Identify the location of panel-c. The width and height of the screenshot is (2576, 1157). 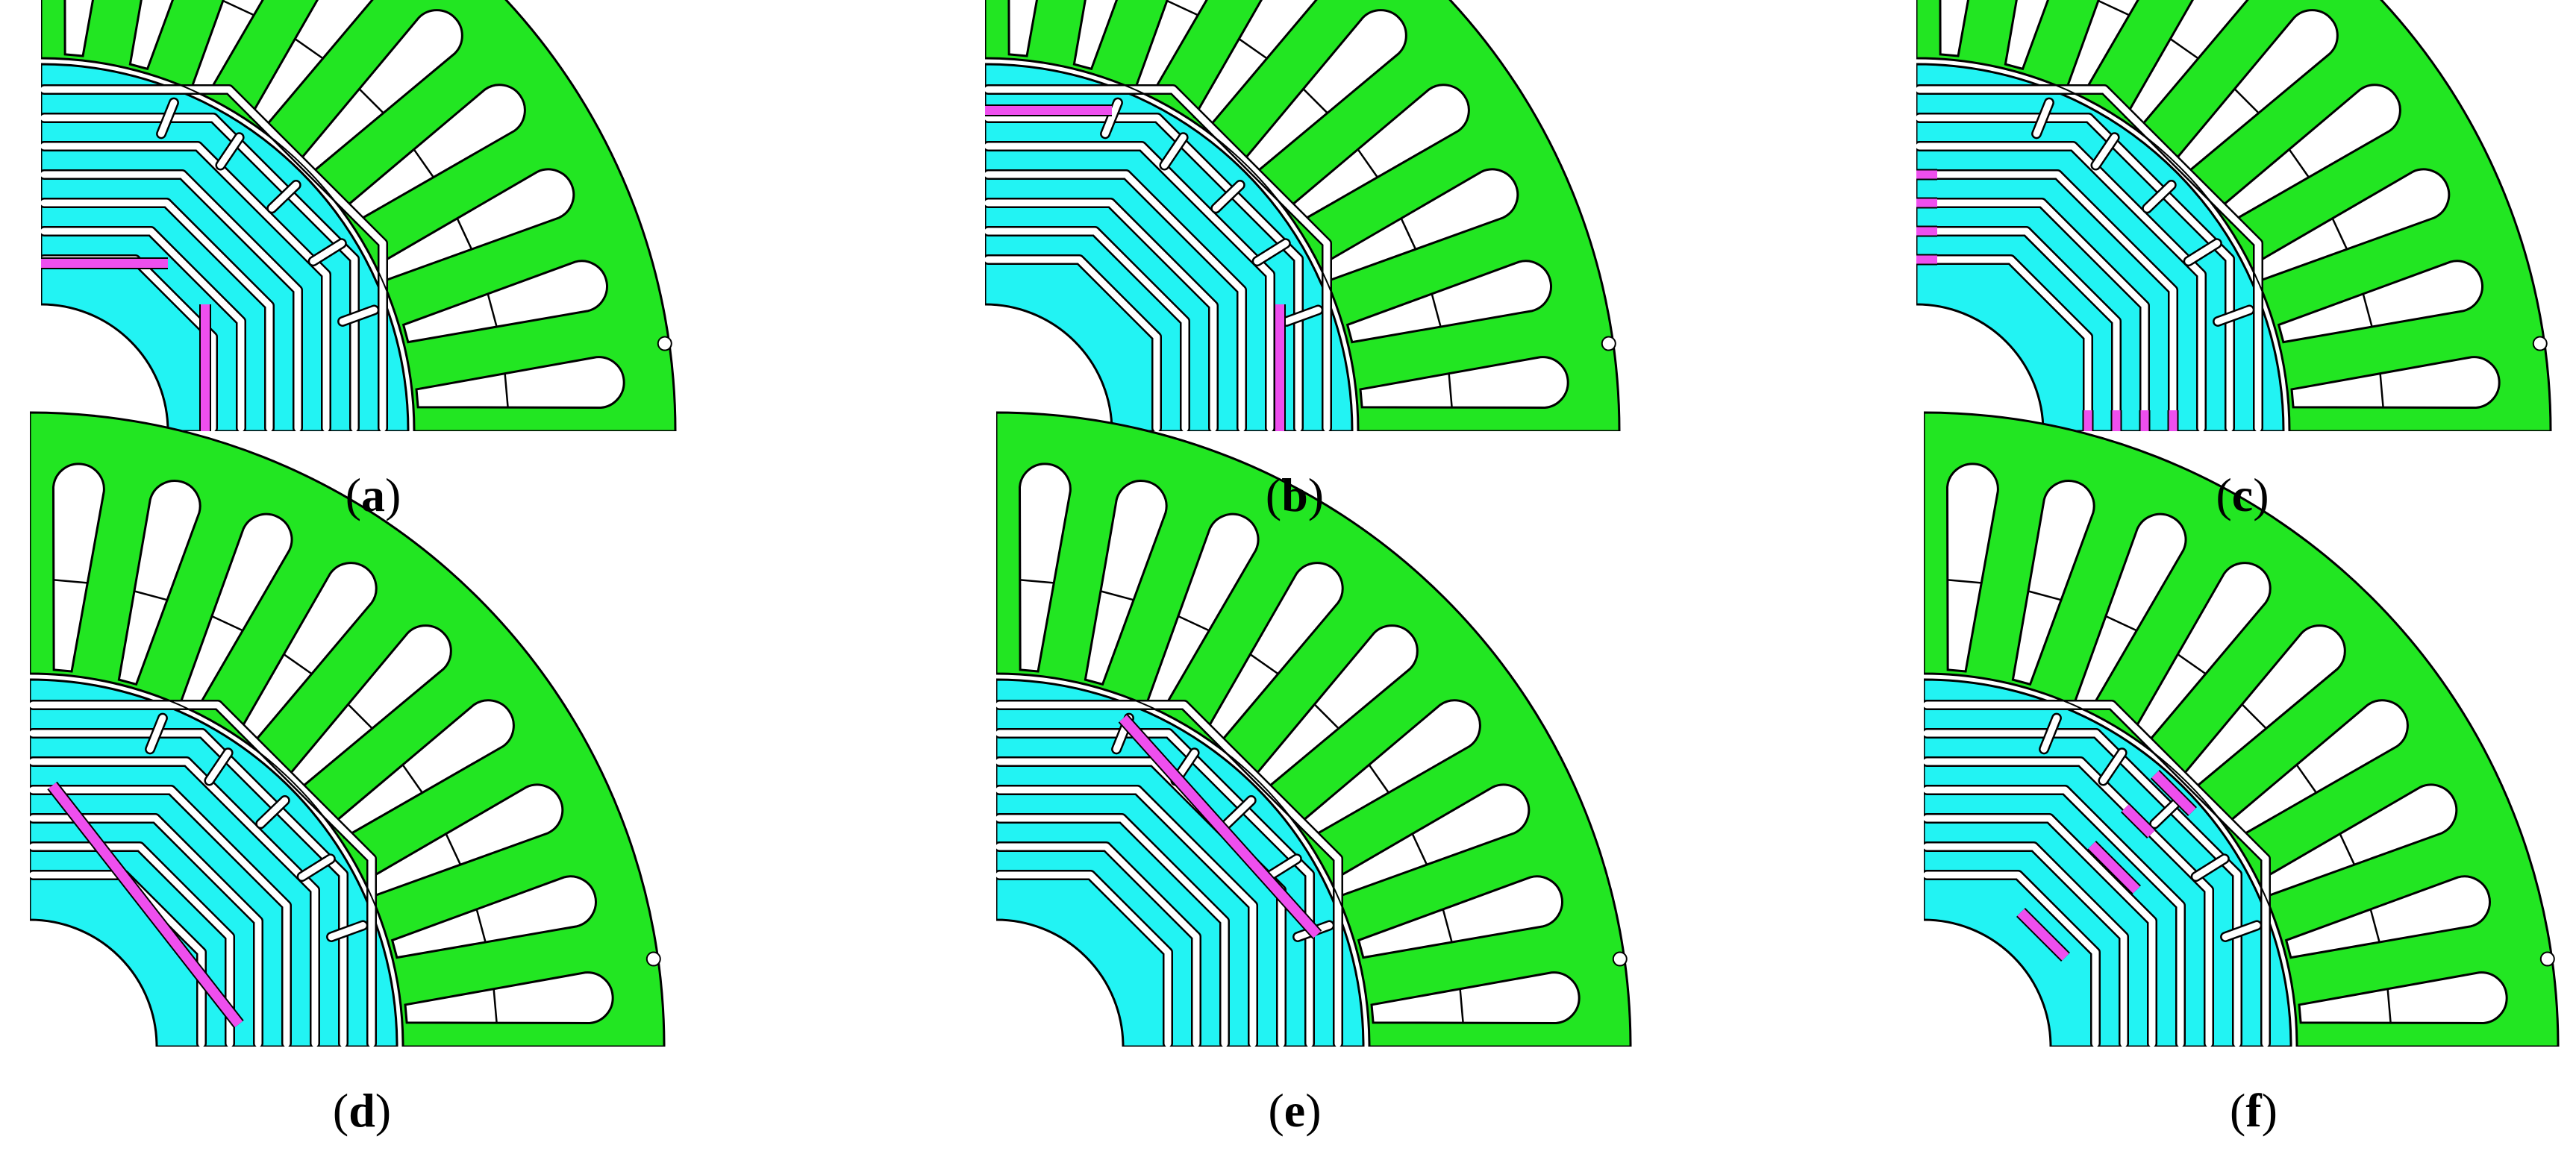
(2234, 215).